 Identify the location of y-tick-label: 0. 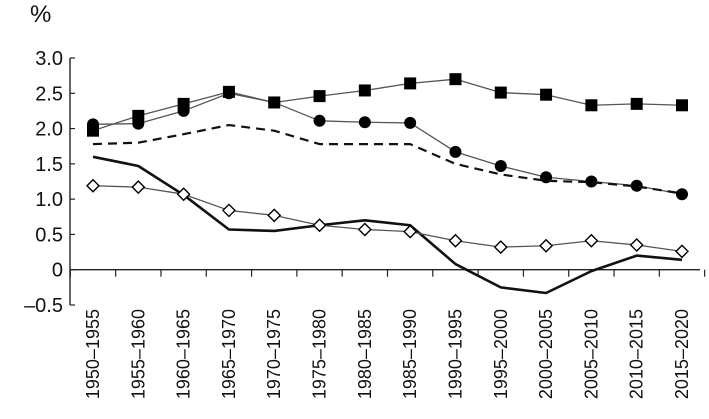
(57, 271).